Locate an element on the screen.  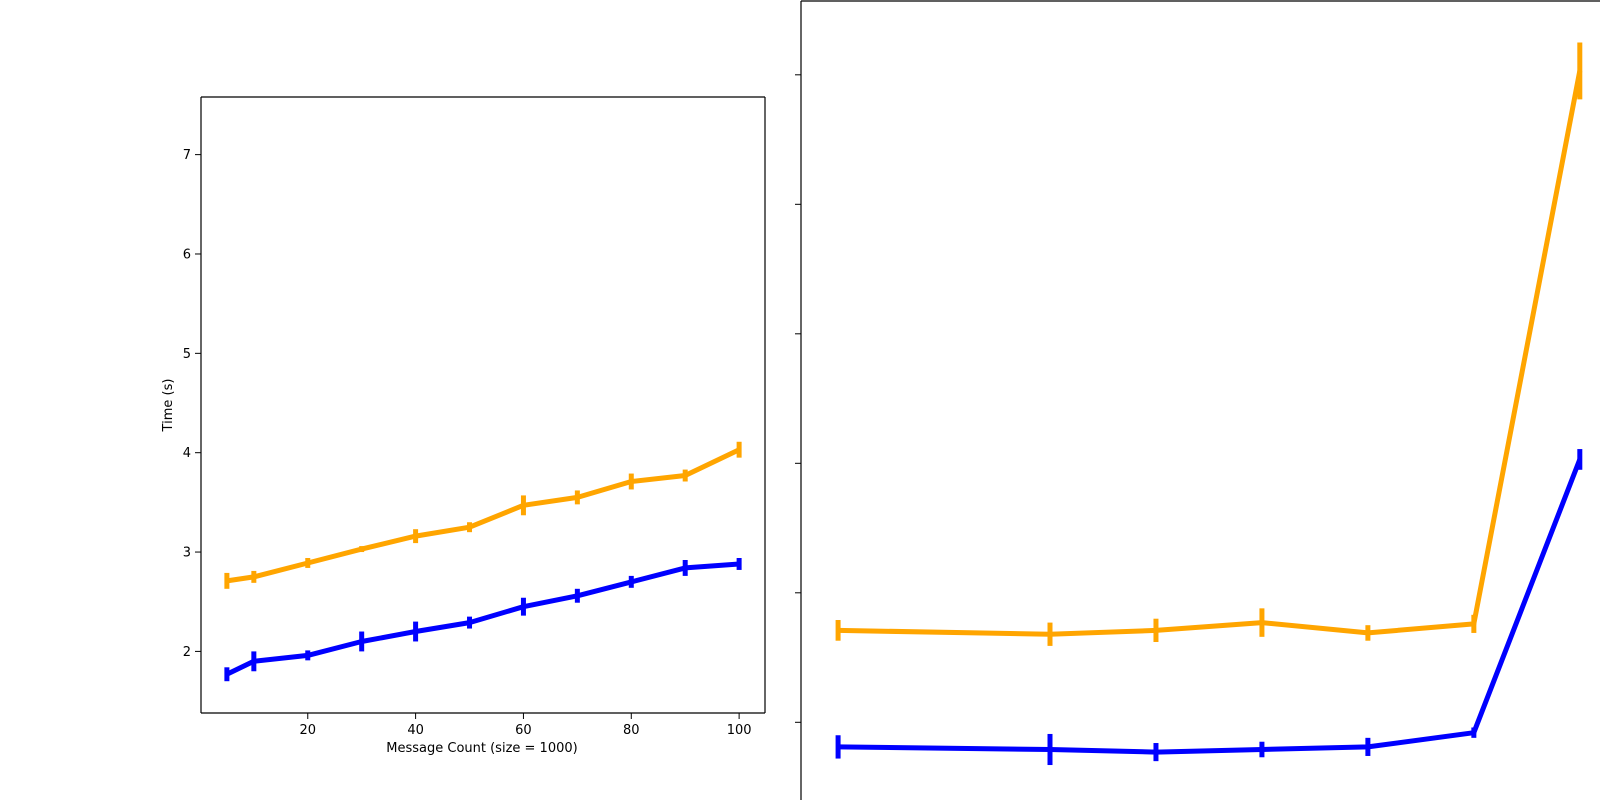
x-tick-label-2: 60 is located at coordinates (523, 730).